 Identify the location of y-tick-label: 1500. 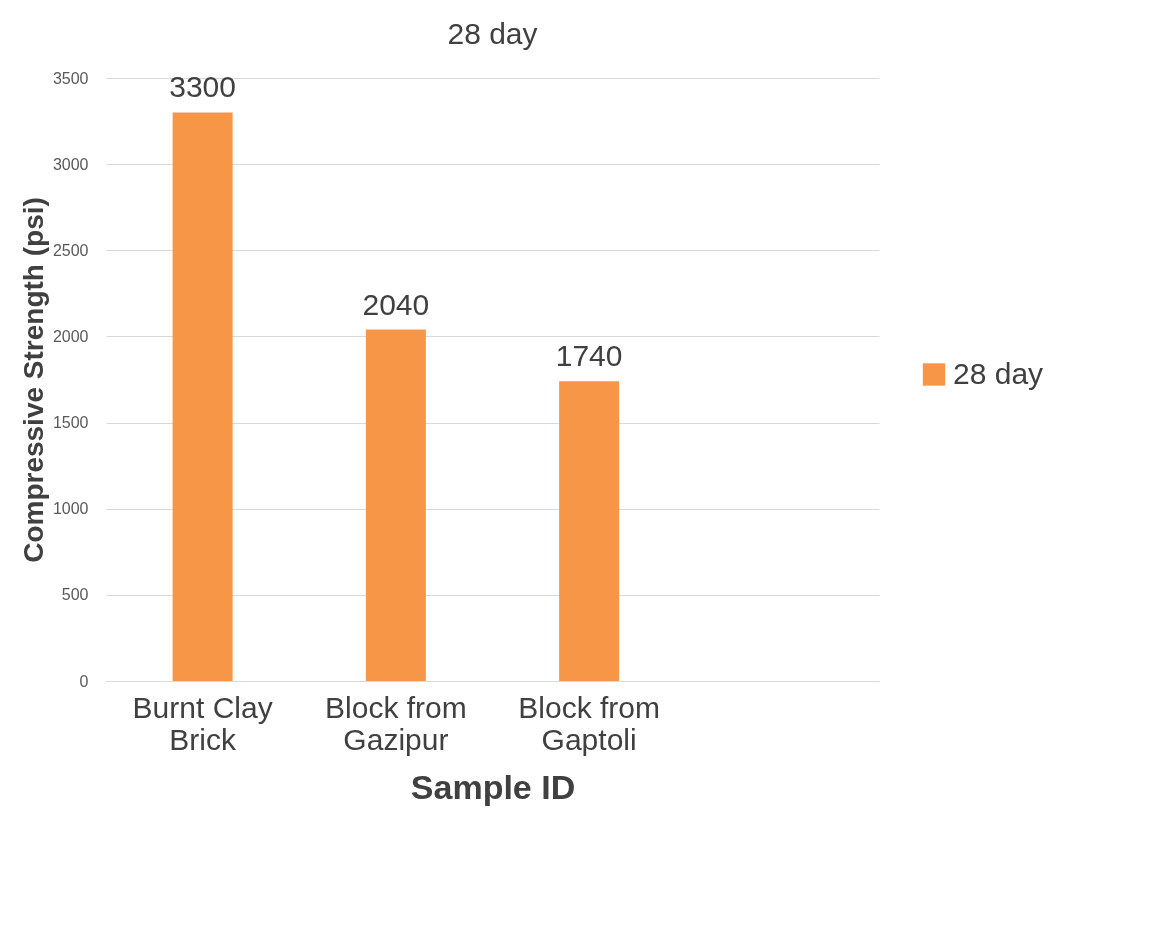
(70, 423).